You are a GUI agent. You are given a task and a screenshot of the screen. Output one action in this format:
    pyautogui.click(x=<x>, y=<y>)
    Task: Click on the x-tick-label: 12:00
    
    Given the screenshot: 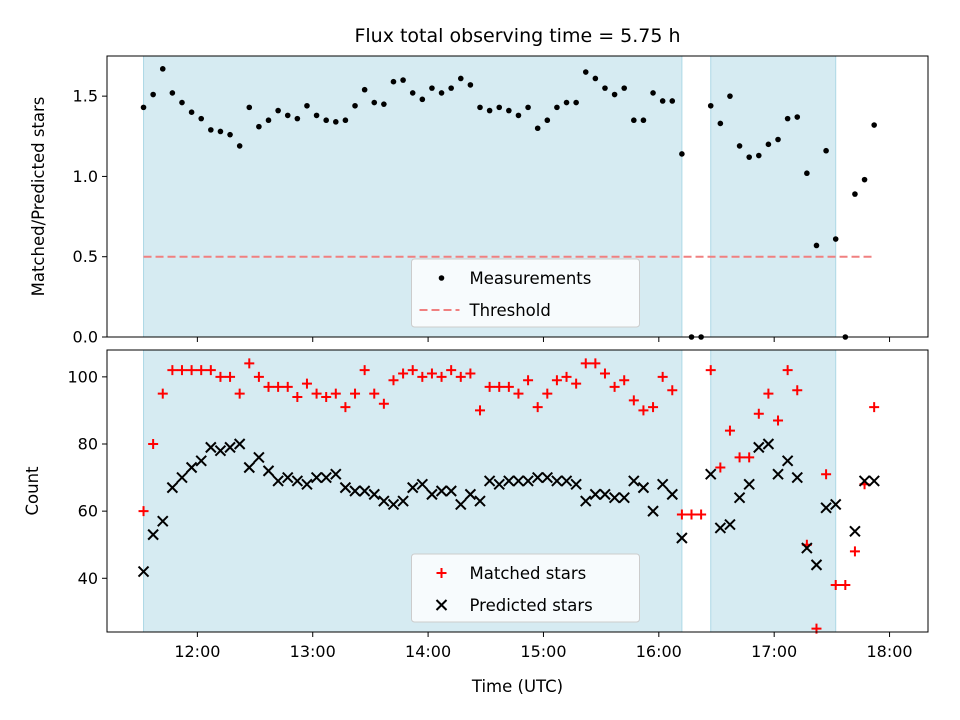 What is the action you would take?
    pyautogui.click(x=197, y=651)
    